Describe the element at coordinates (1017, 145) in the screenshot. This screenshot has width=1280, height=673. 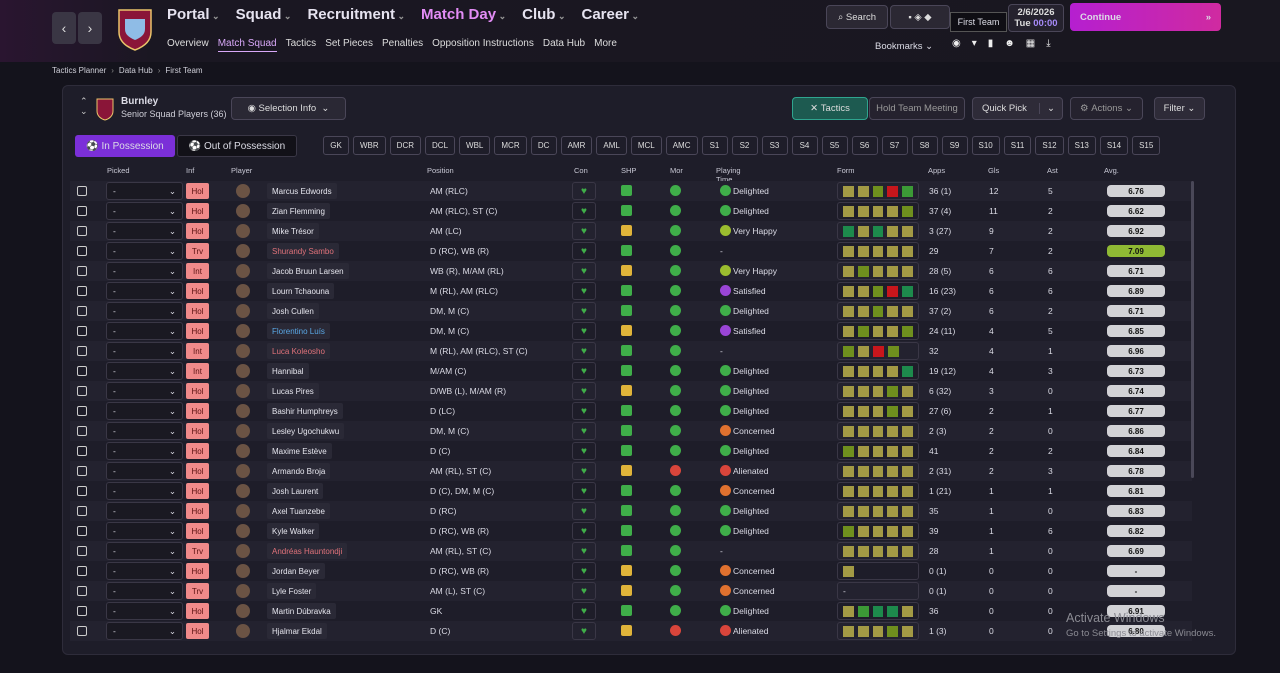
I see `position-button: S11` at that location.